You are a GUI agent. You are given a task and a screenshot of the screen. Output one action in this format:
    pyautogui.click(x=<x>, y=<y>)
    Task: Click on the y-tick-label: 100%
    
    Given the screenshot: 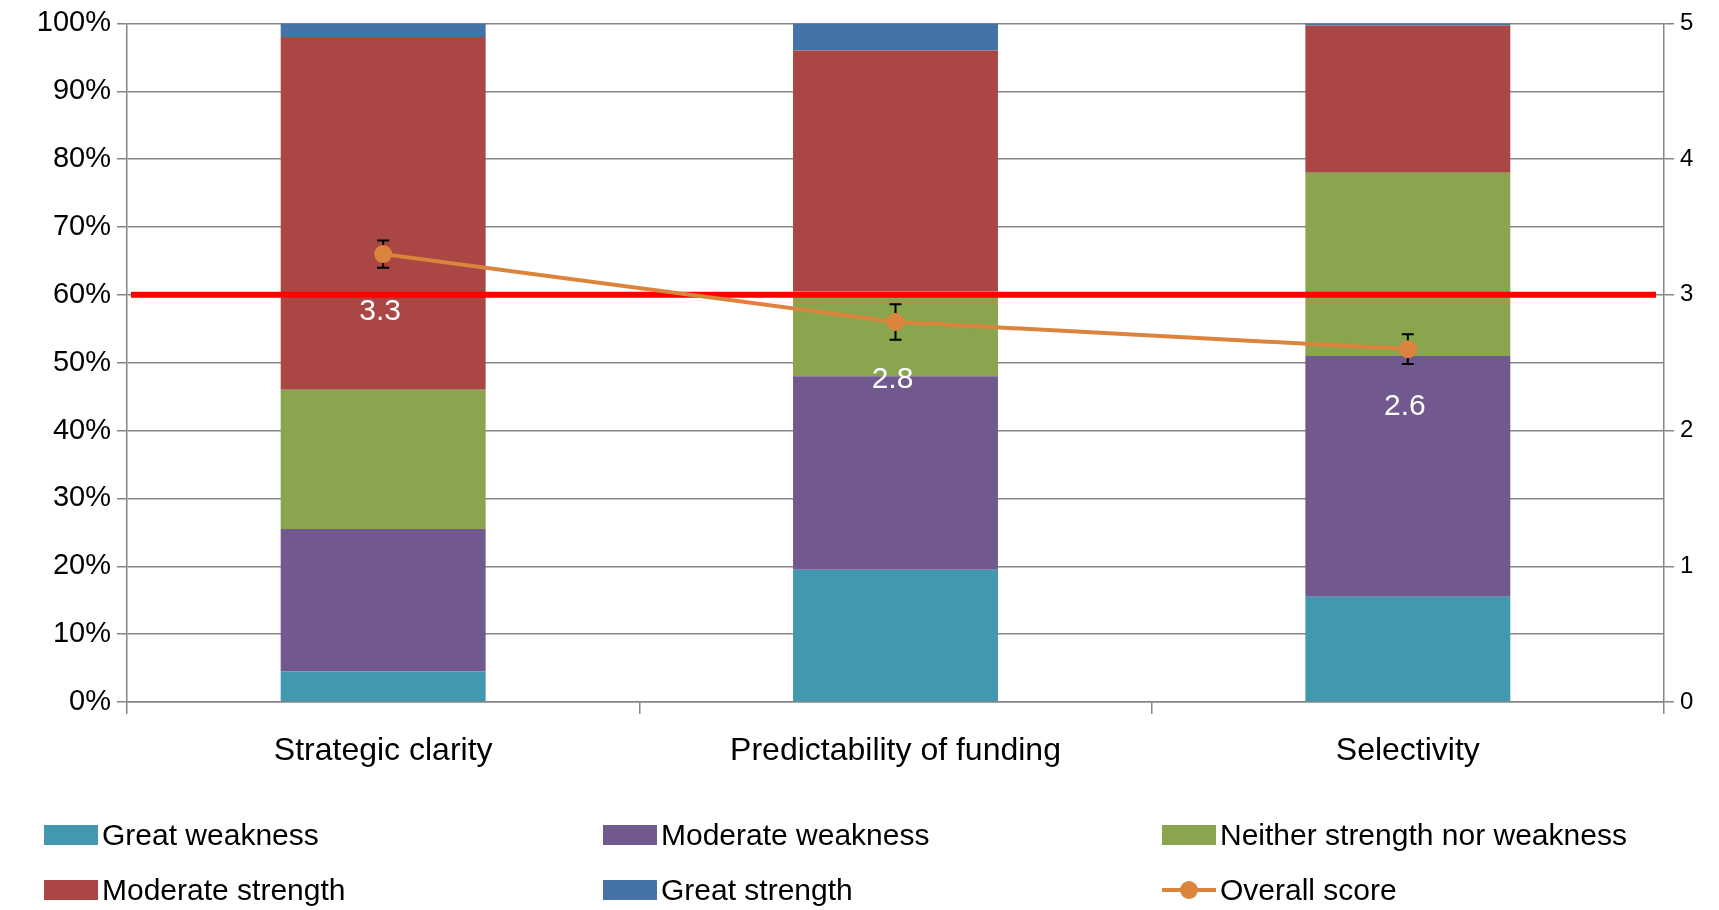 What is the action you would take?
    pyautogui.click(x=73, y=21)
    